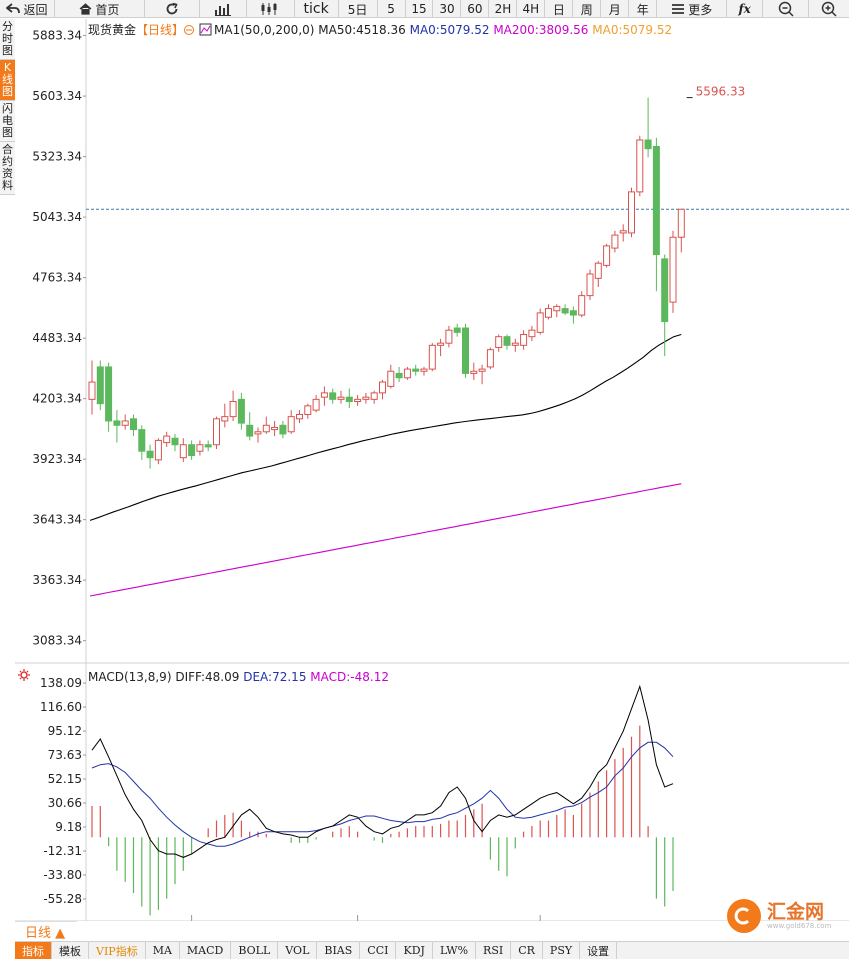  Describe the element at coordinates (339, 950) in the screenshot. I see `bias-tab: BIAS` at that location.